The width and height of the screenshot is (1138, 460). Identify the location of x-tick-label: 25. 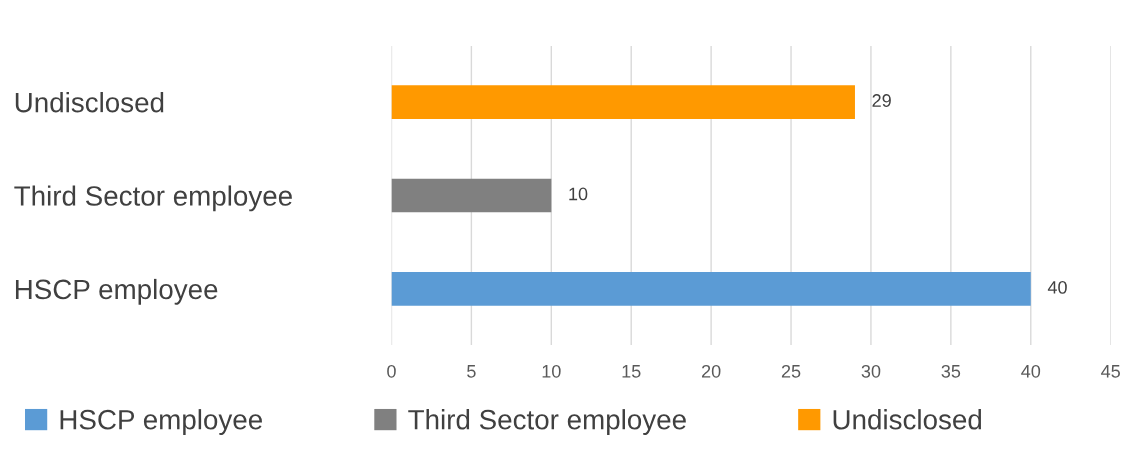
(791, 371).